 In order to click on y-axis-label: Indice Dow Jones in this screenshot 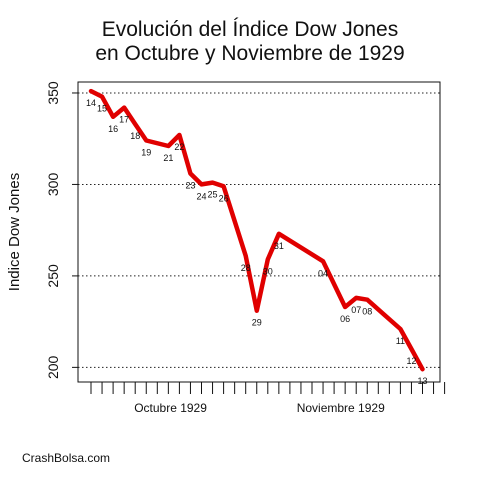, I will do `click(14, 232)`.